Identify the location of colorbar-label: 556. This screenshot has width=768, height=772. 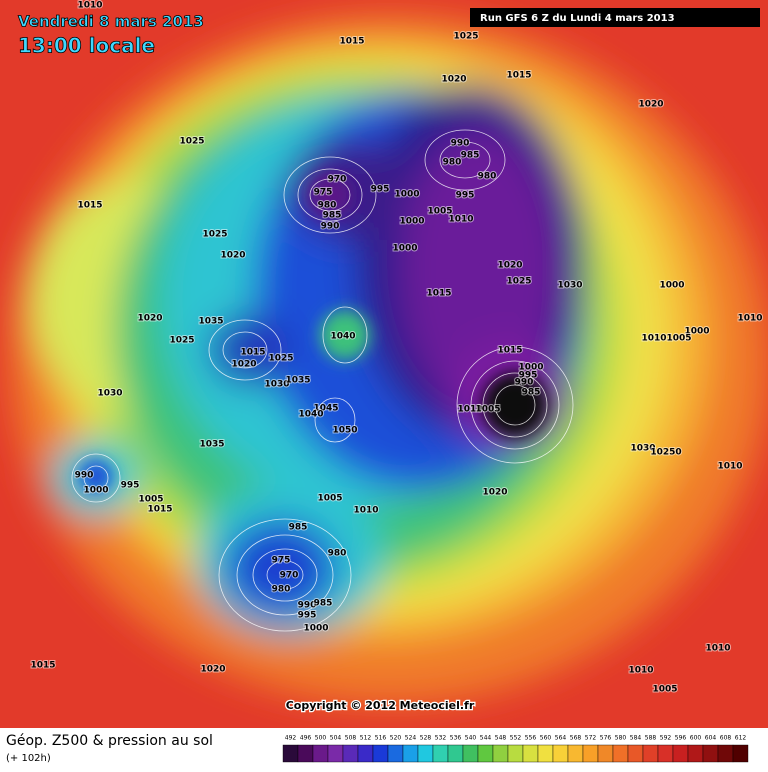
(531, 738).